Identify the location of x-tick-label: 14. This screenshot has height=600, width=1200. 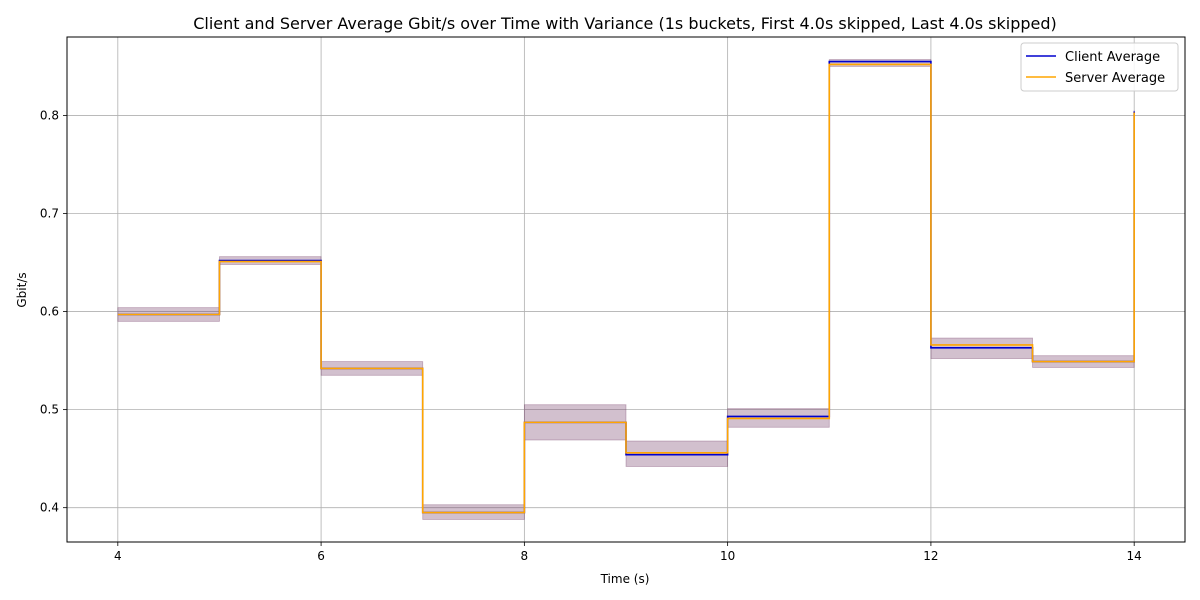
(1134, 556).